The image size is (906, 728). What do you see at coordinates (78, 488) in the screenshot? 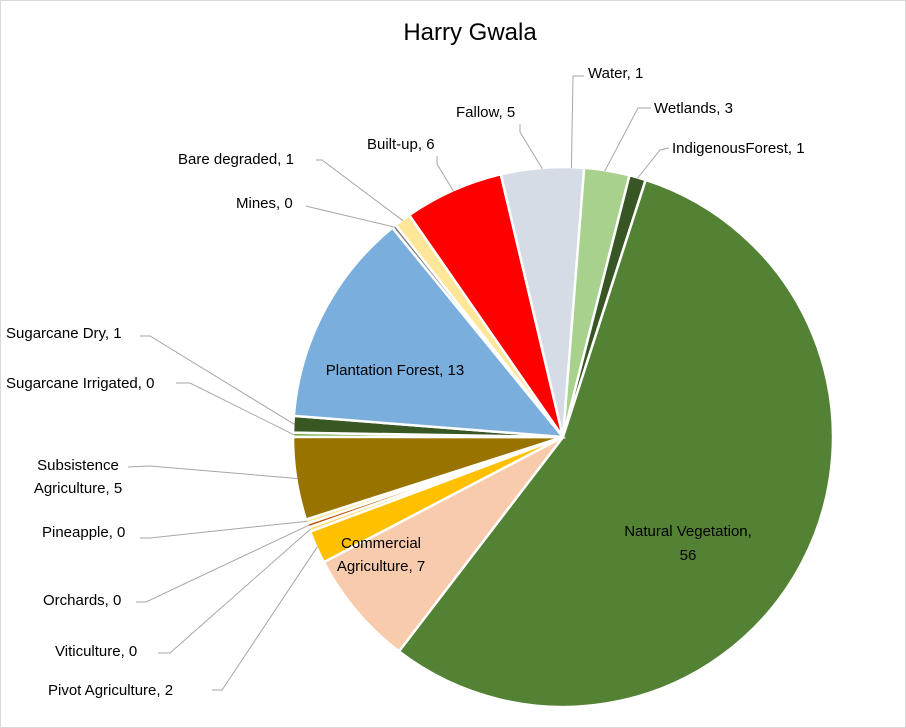
I see `label-subsistence-agriculture-line2: Agriculture, 5` at bounding box center [78, 488].